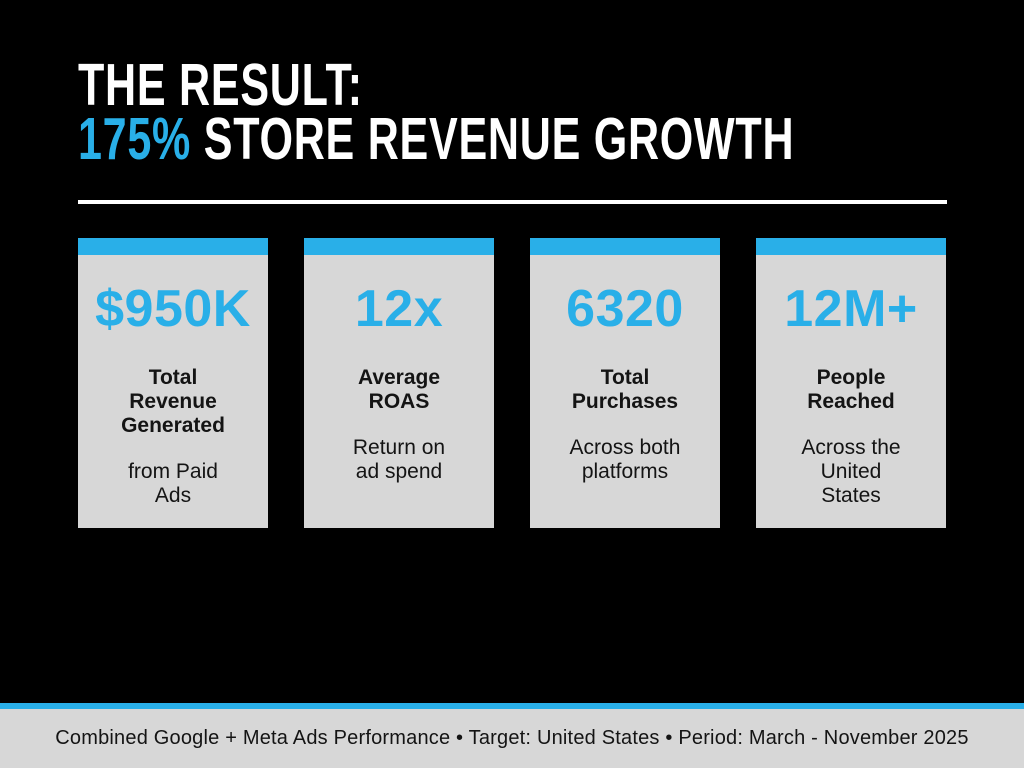 The height and width of the screenshot is (768, 1024). I want to click on stat-value: $950K, so click(173, 309).